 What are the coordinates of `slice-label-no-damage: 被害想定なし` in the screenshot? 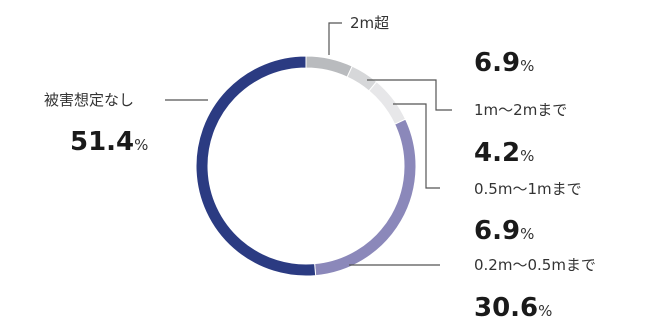 It's located at (89, 100).